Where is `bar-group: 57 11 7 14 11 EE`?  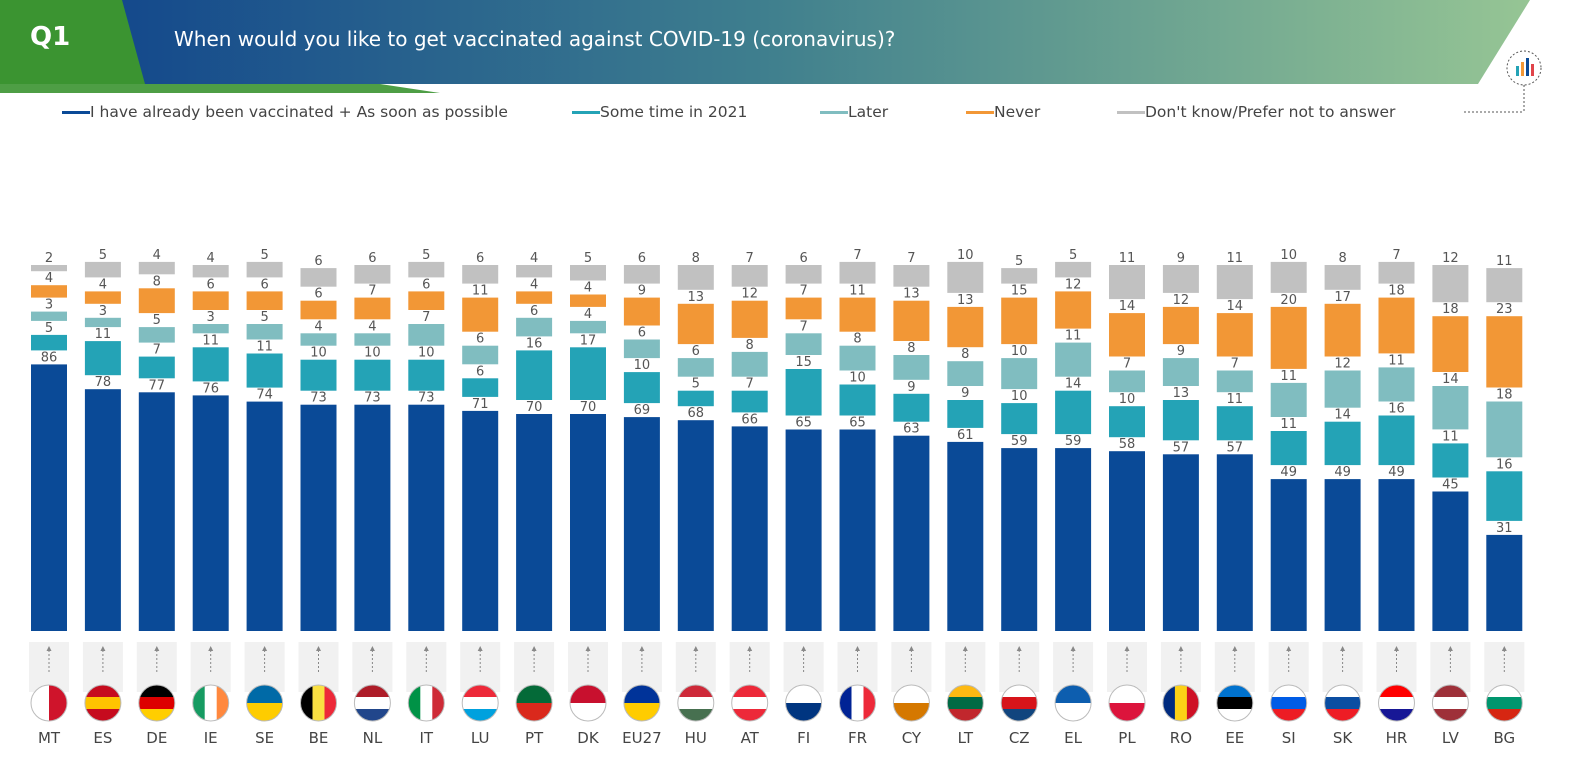 bar-group: 57 11 7 14 11 EE is located at coordinates (1234, 499).